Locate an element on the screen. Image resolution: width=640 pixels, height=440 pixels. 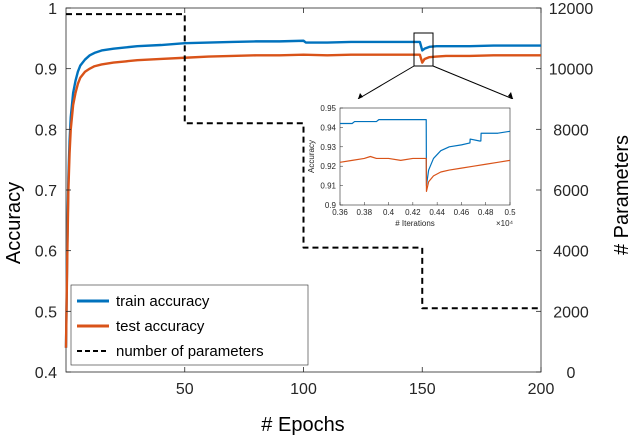
inset-y-tick-label: 0.95 is located at coordinates (328, 108).